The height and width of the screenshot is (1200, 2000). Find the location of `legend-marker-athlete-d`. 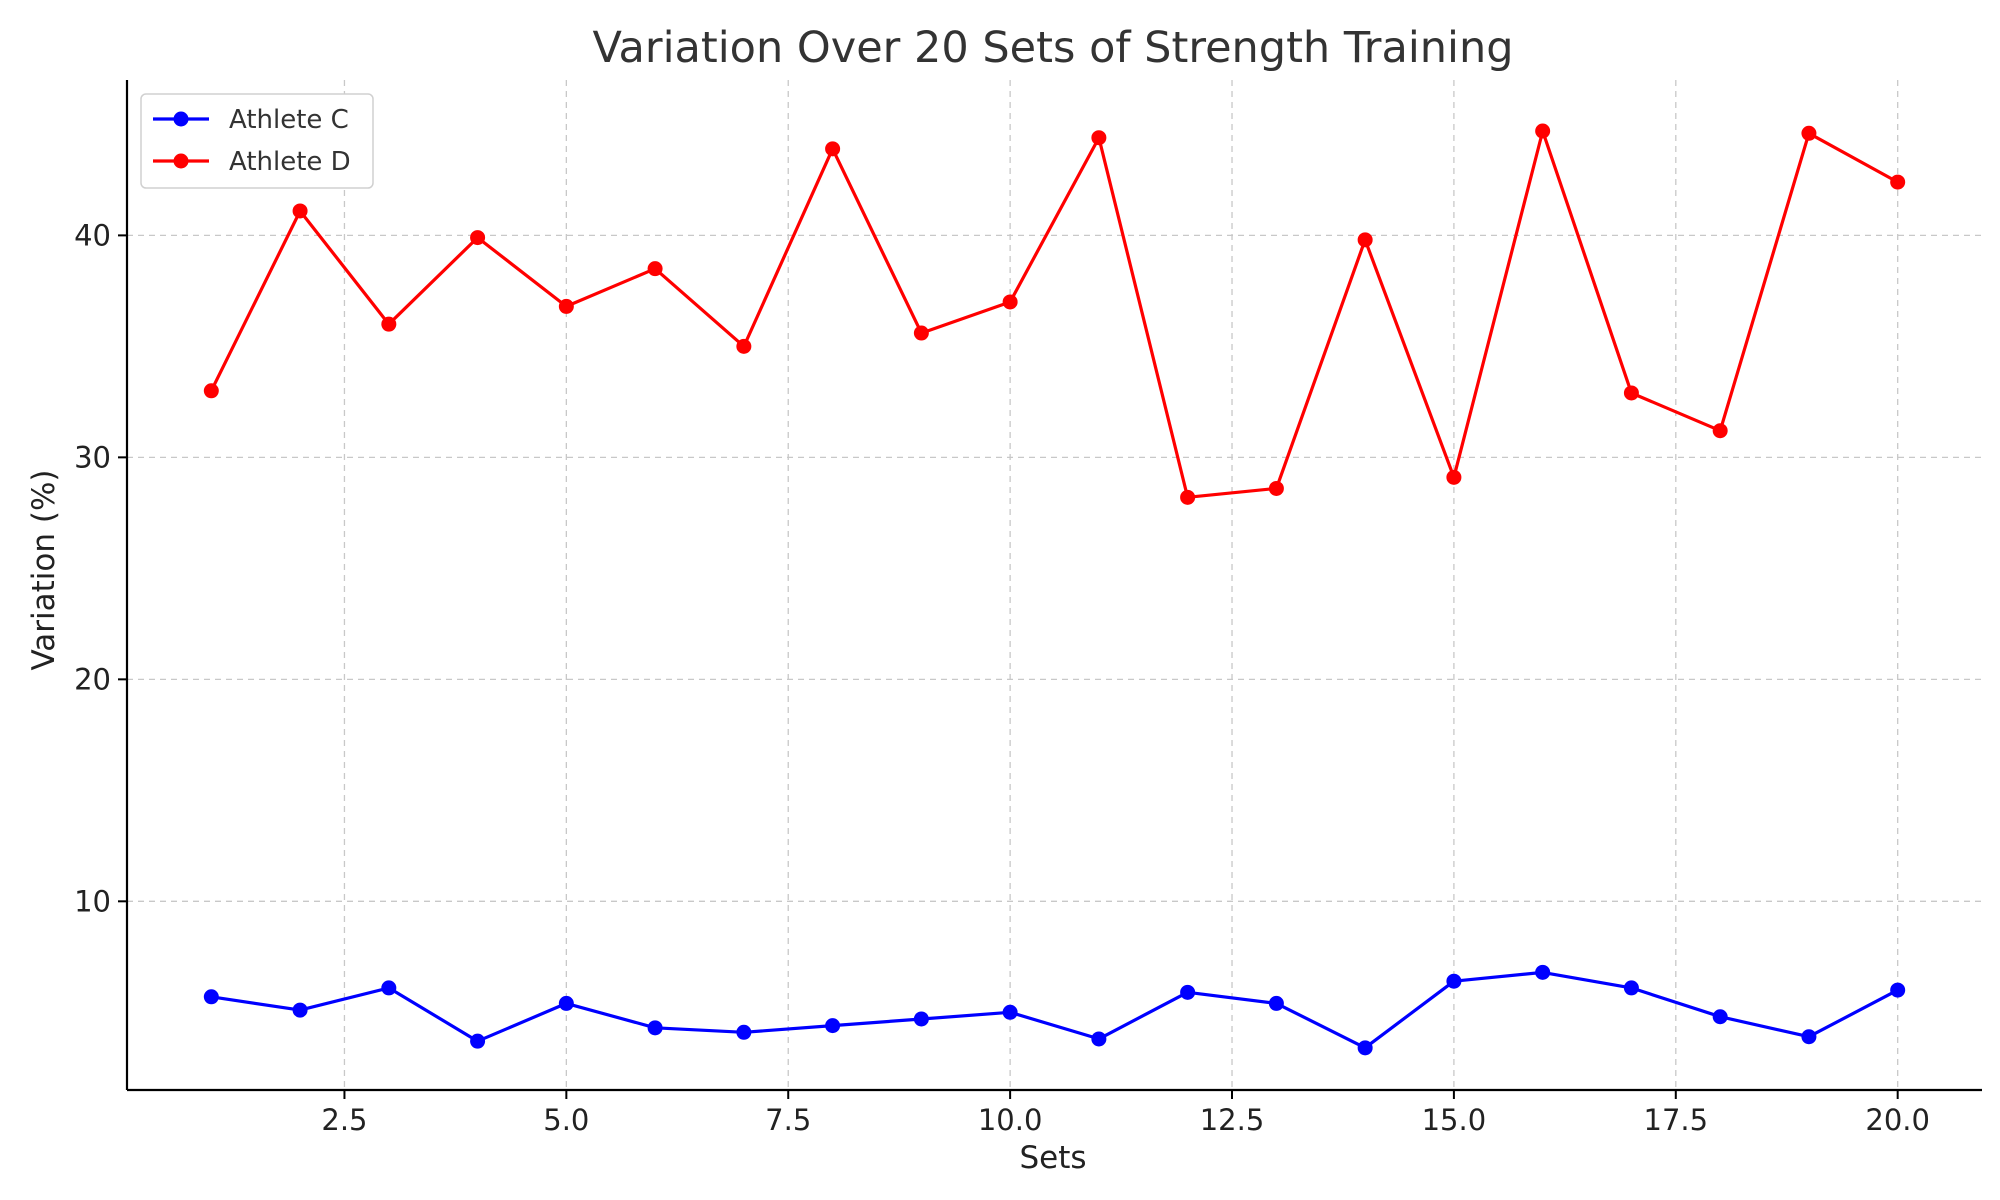

legend-marker-athlete-d is located at coordinates (181, 161).